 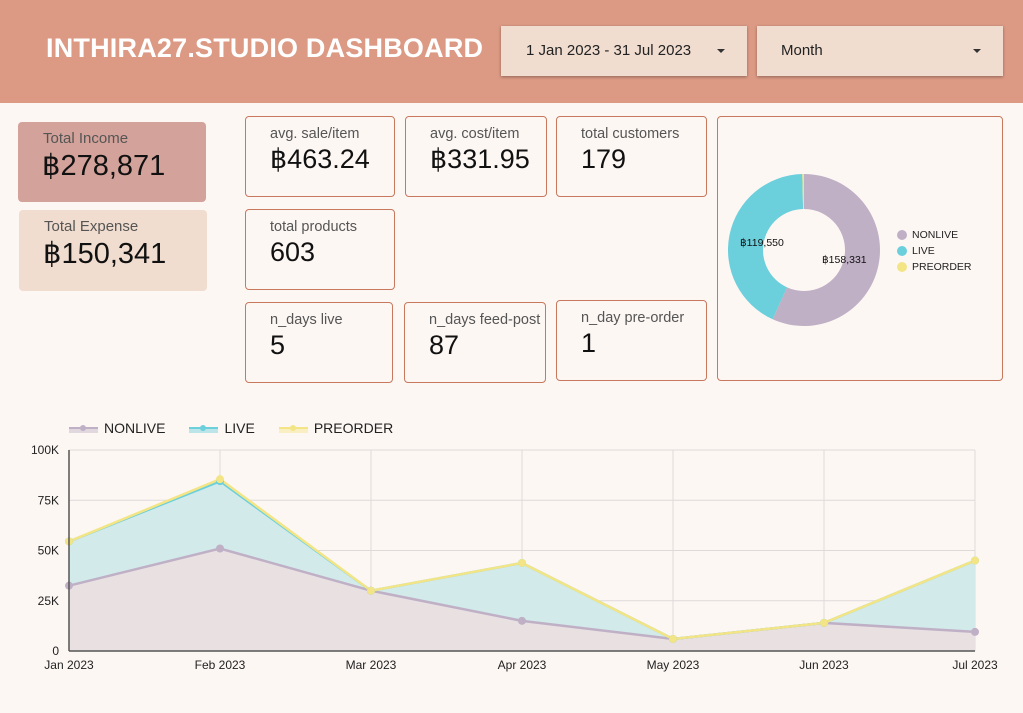 I want to click on donut-legend: NONLIVE LIVE PREORDER, so click(x=934, y=251).